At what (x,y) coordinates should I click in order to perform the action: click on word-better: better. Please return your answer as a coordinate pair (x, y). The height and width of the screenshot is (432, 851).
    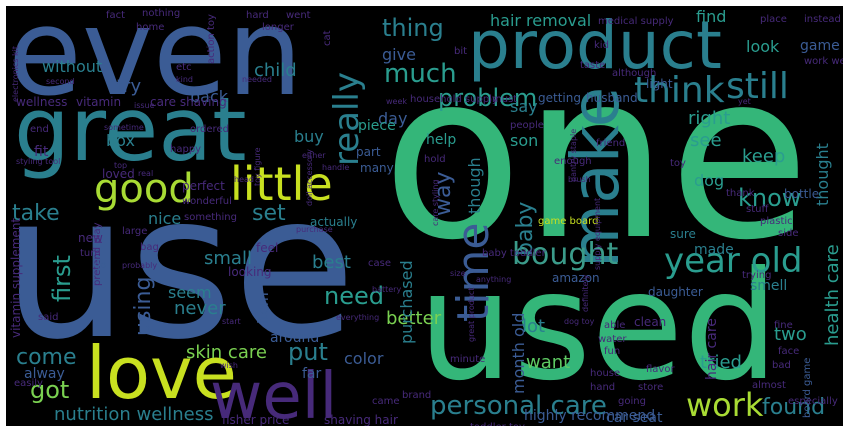
    Looking at the image, I should click on (414, 318).